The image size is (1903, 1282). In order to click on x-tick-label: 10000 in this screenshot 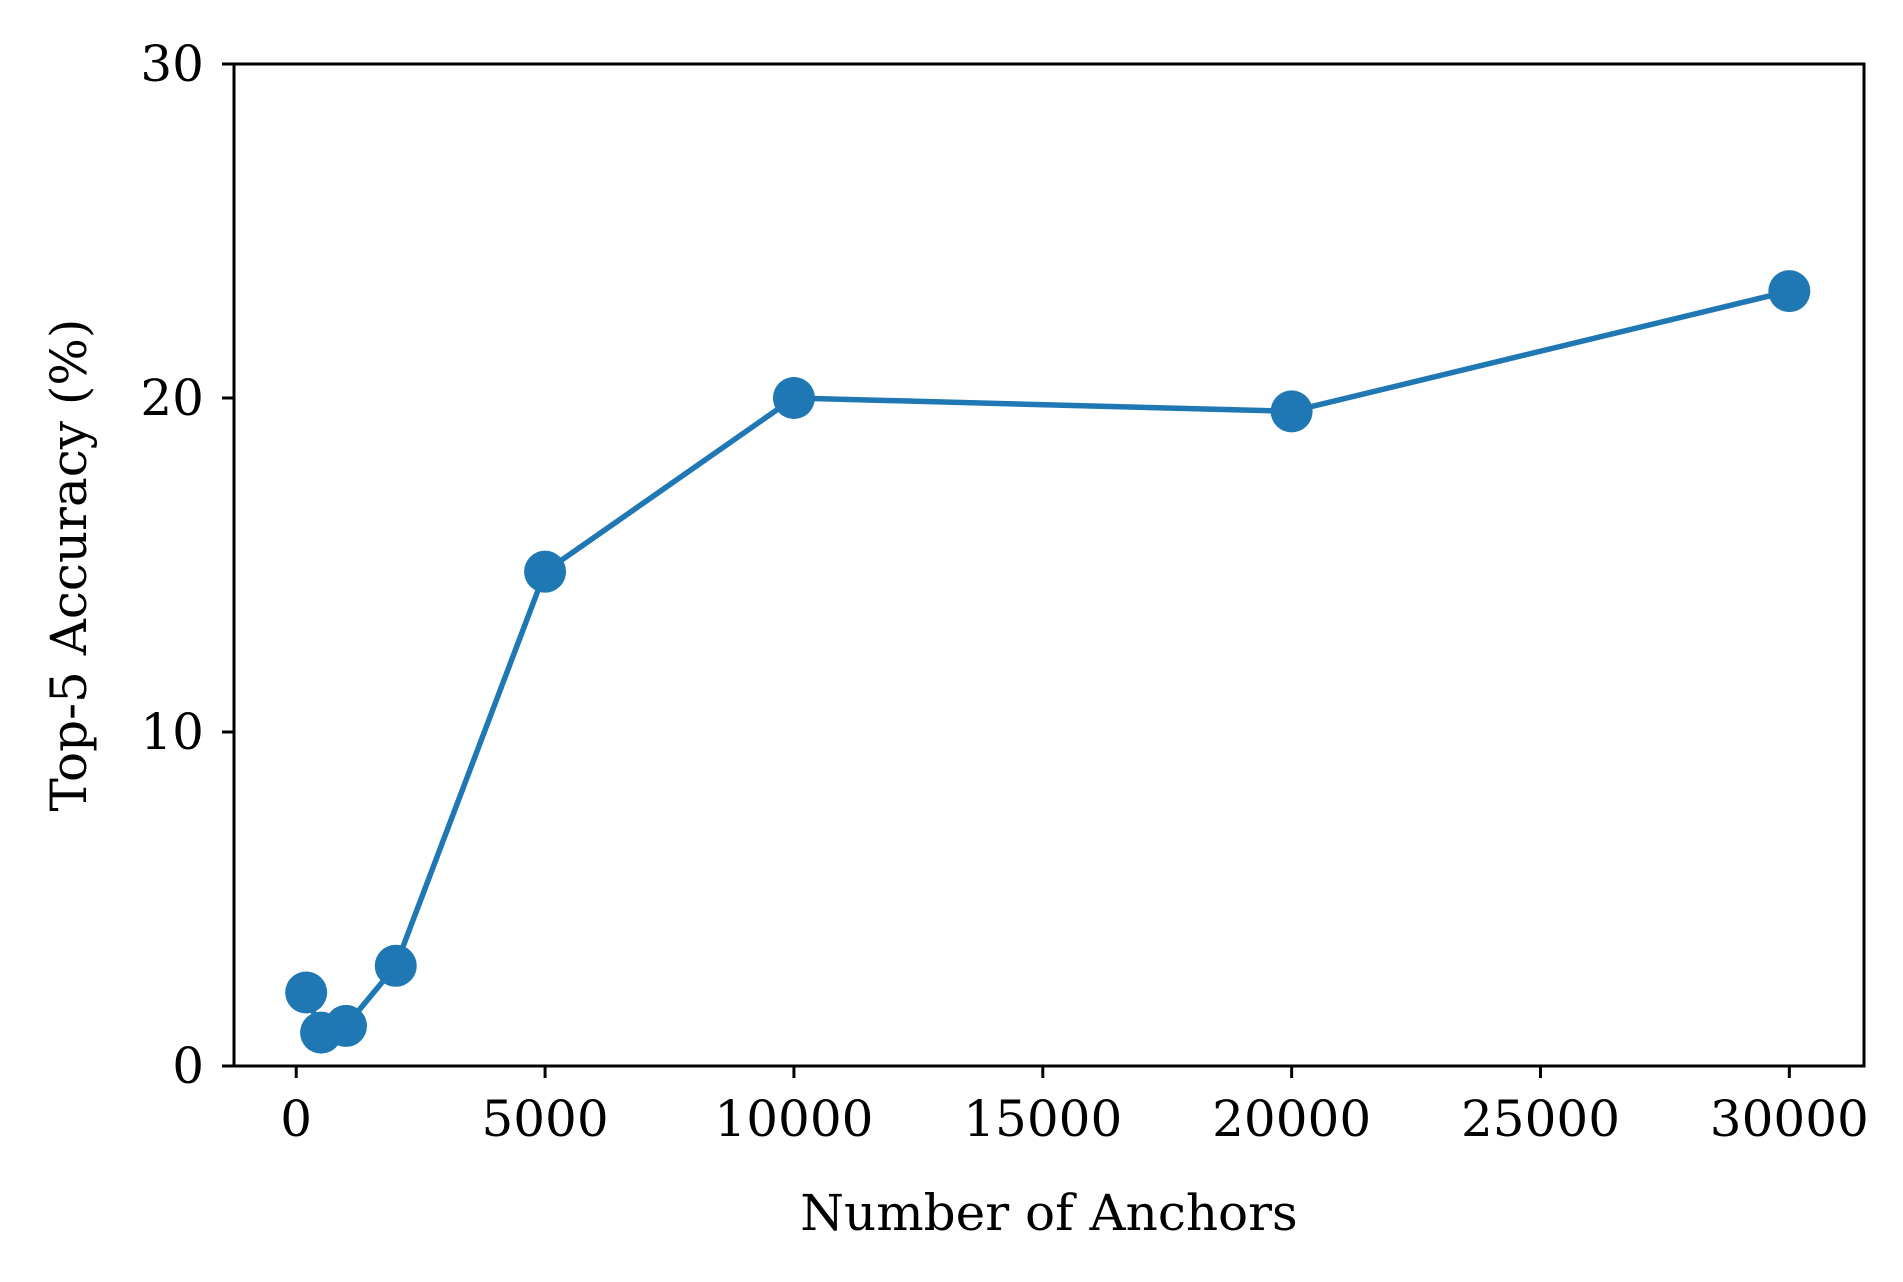, I will do `click(793, 1119)`.